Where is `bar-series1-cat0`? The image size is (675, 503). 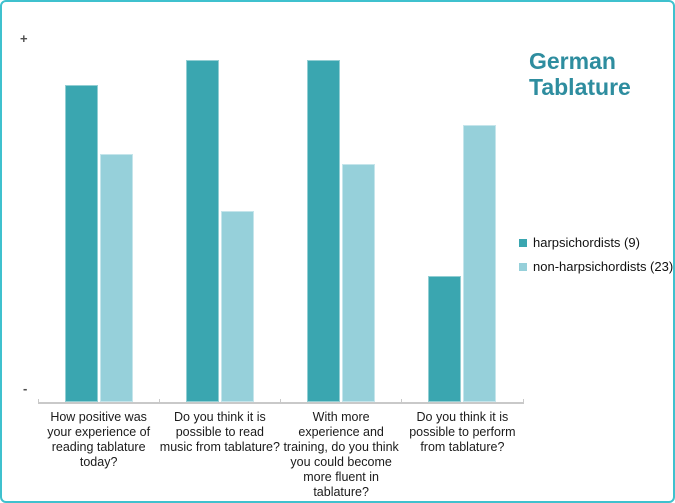 bar-series1-cat0 is located at coordinates (116, 278).